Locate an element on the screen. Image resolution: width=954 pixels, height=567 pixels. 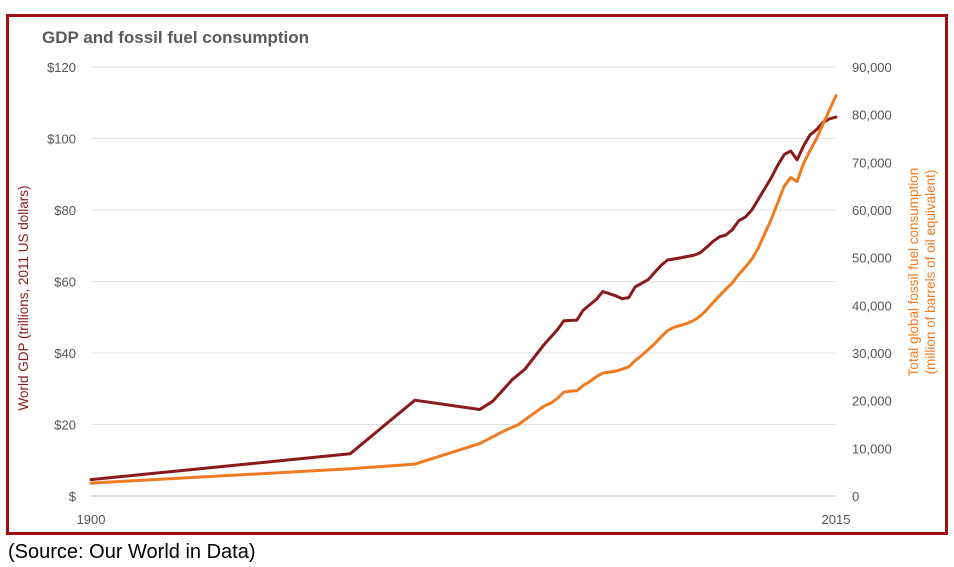
right-axis-label-line2: (million of barrels of oil equivalent) is located at coordinates (930, 272).